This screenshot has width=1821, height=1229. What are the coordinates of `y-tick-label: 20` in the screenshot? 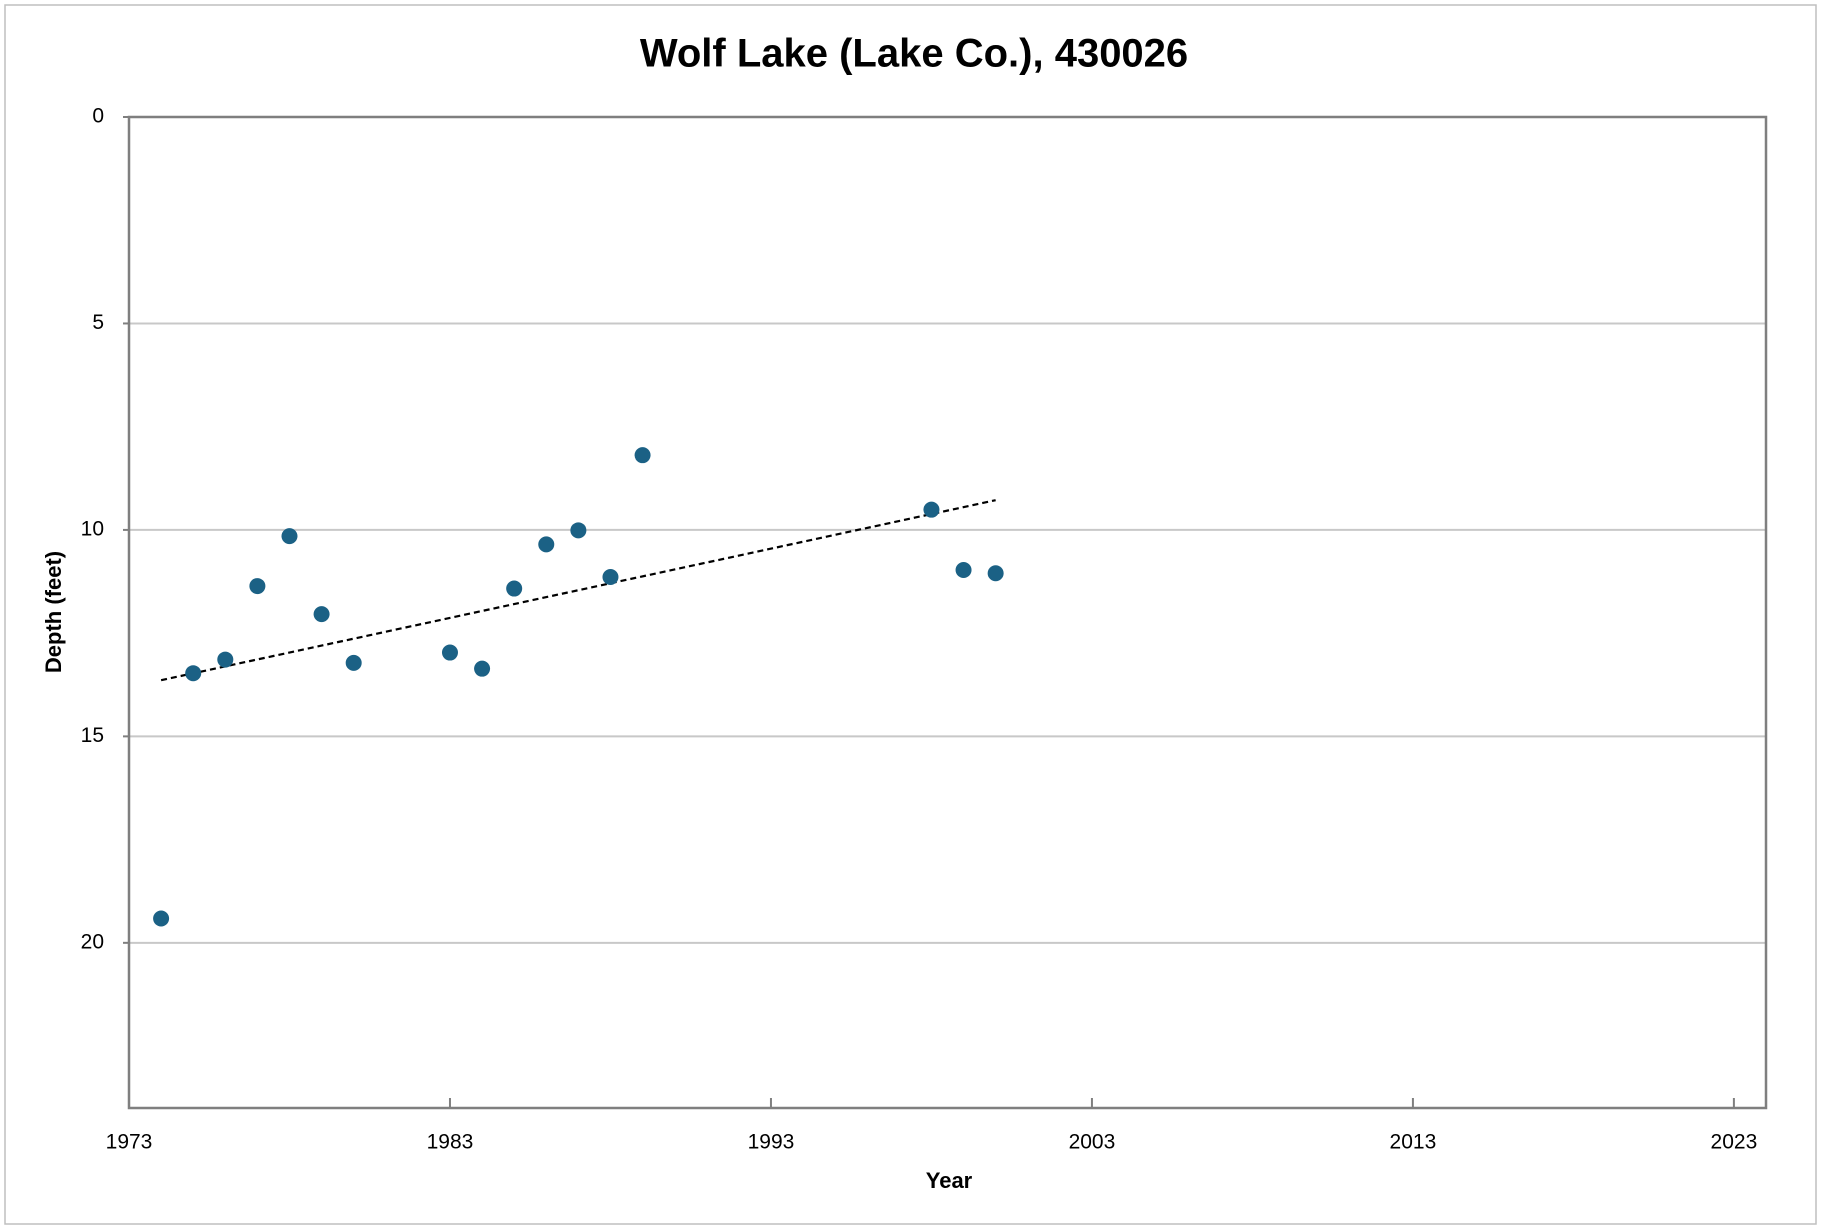 It's located at (92, 941).